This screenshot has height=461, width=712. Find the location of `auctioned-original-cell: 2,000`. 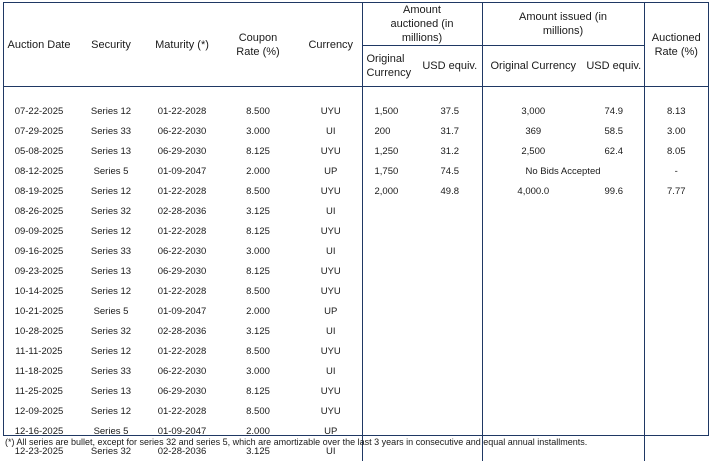

auctioned-original-cell: 2,000 is located at coordinates (390, 191).